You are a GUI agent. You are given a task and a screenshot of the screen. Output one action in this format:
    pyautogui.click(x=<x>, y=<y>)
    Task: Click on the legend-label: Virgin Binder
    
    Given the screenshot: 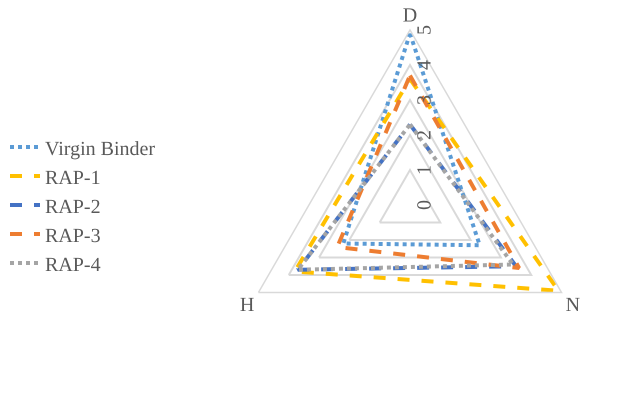 What is the action you would take?
    pyautogui.click(x=100, y=149)
    